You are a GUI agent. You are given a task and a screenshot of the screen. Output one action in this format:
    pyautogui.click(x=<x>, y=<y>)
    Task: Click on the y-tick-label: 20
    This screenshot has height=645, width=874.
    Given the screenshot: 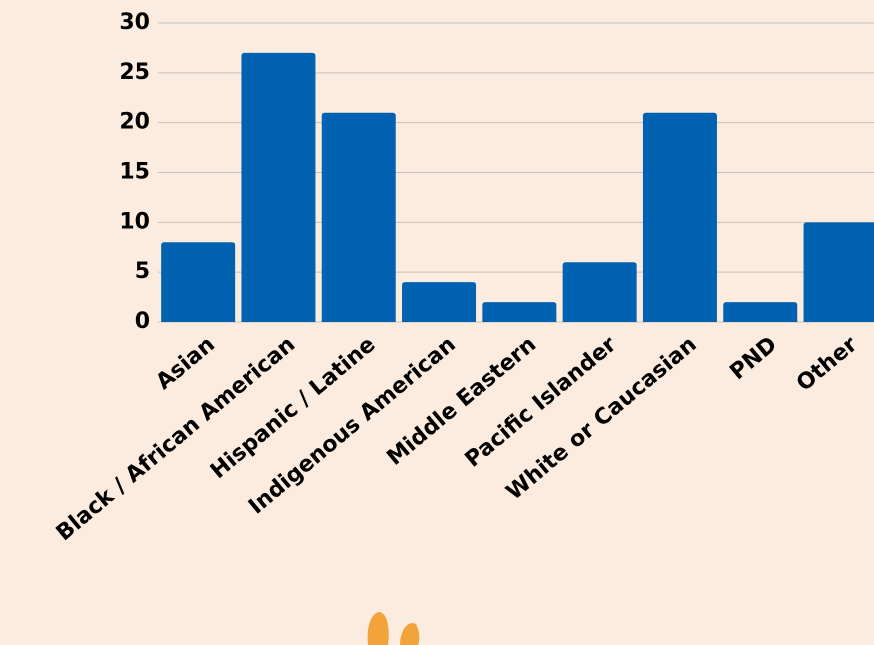 What is the action you would take?
    pyautogui.click(x=134, y=122)
    